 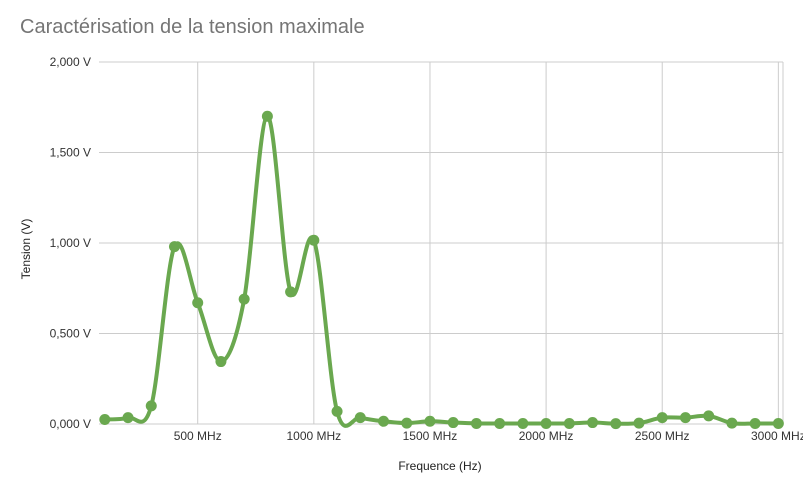 What do you see at coordinates (70, 334) in the screenshot?
I see `y-tick-label: 0,500 V` at bounding box center [70, 334].